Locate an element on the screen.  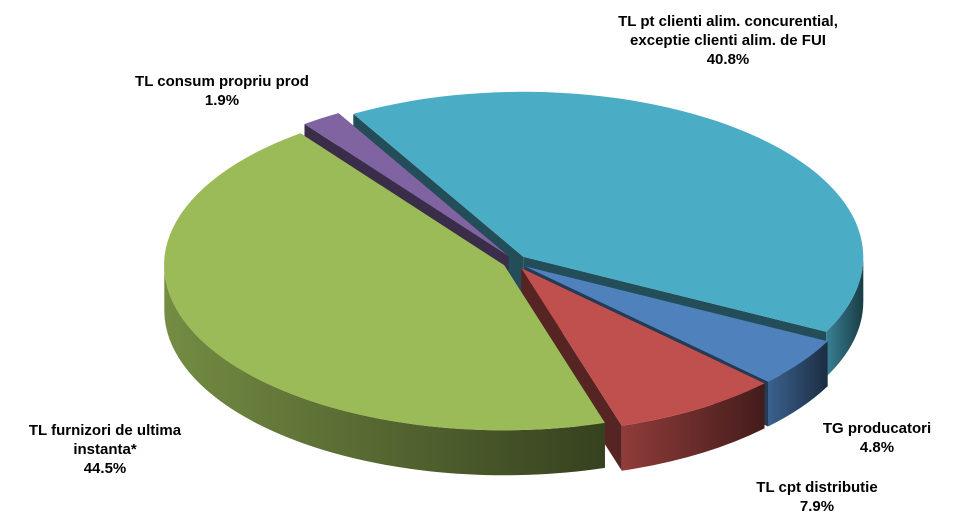
slice-label: TL consum propriu prod 1.9% is located at coordinates (222, 91).